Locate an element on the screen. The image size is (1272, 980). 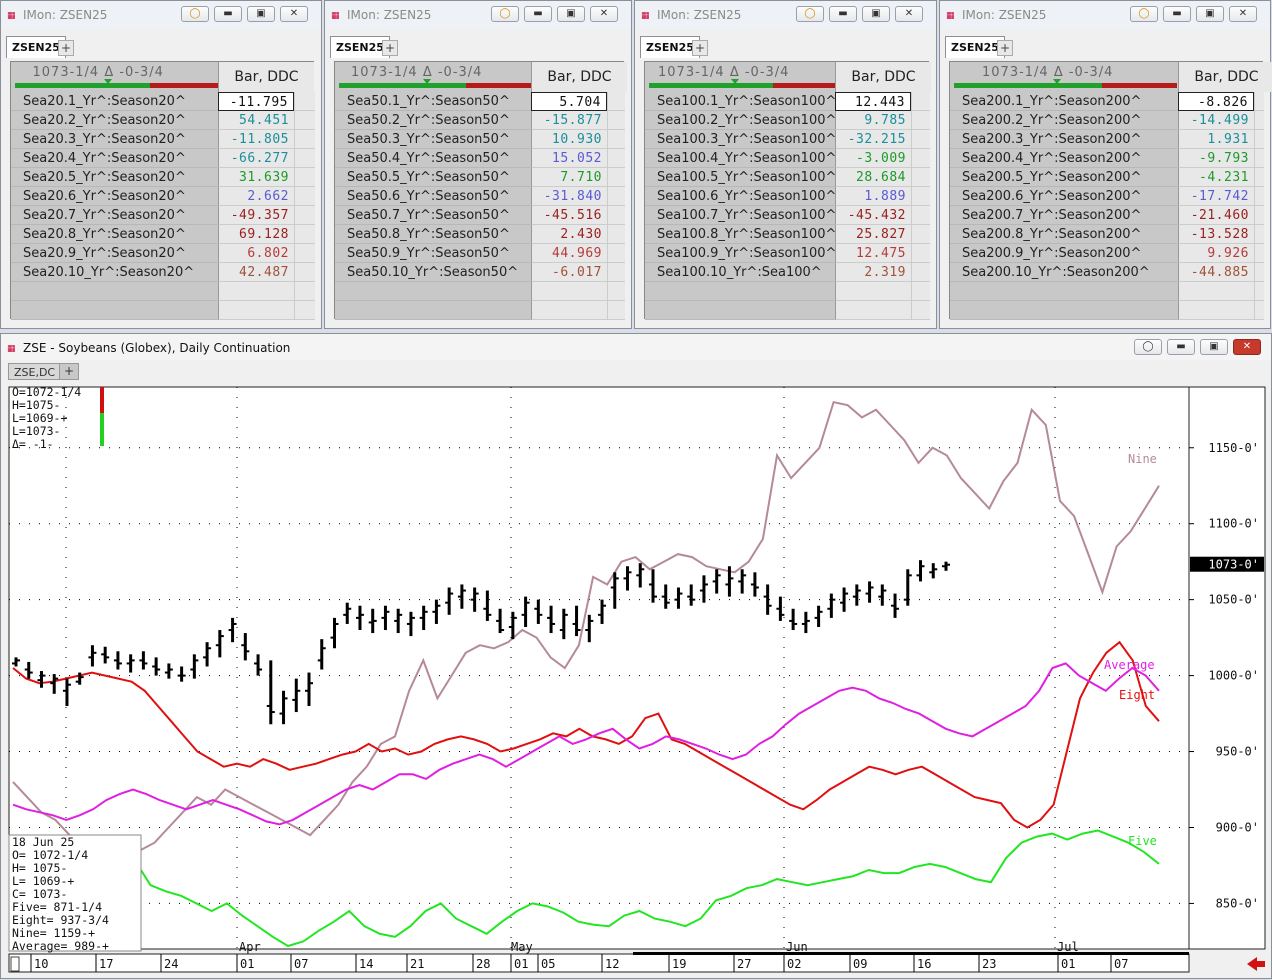
monitor-row: Sea100.7_Yr^:Season100^ -45.432 is located at coordinates (787, 215).